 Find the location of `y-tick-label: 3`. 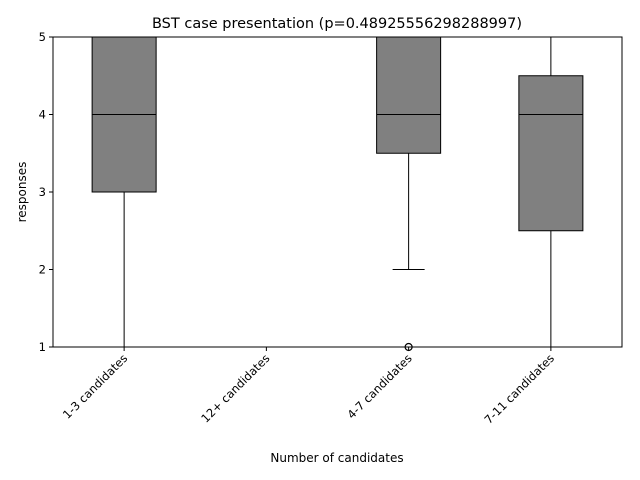

y-tick-label: 3 is located at coordinates (42, 192).